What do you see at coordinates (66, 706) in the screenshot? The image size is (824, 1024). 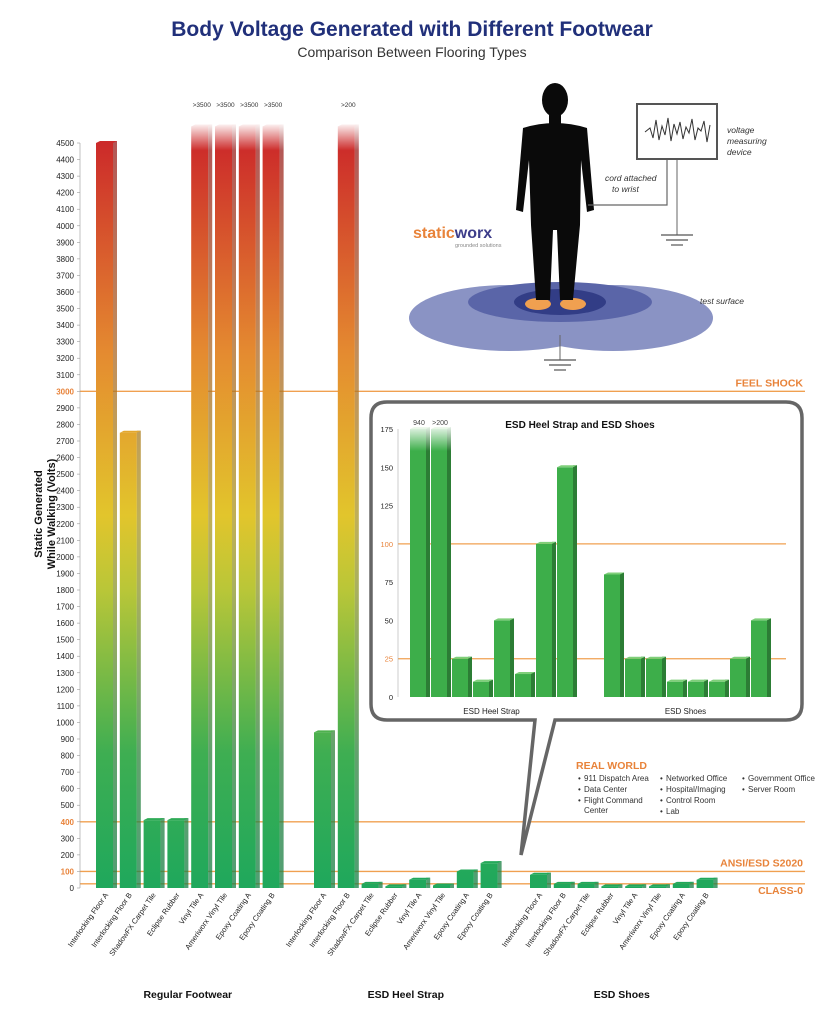 I see `y-tick-label: 1100` at bounding box center [66, 706].